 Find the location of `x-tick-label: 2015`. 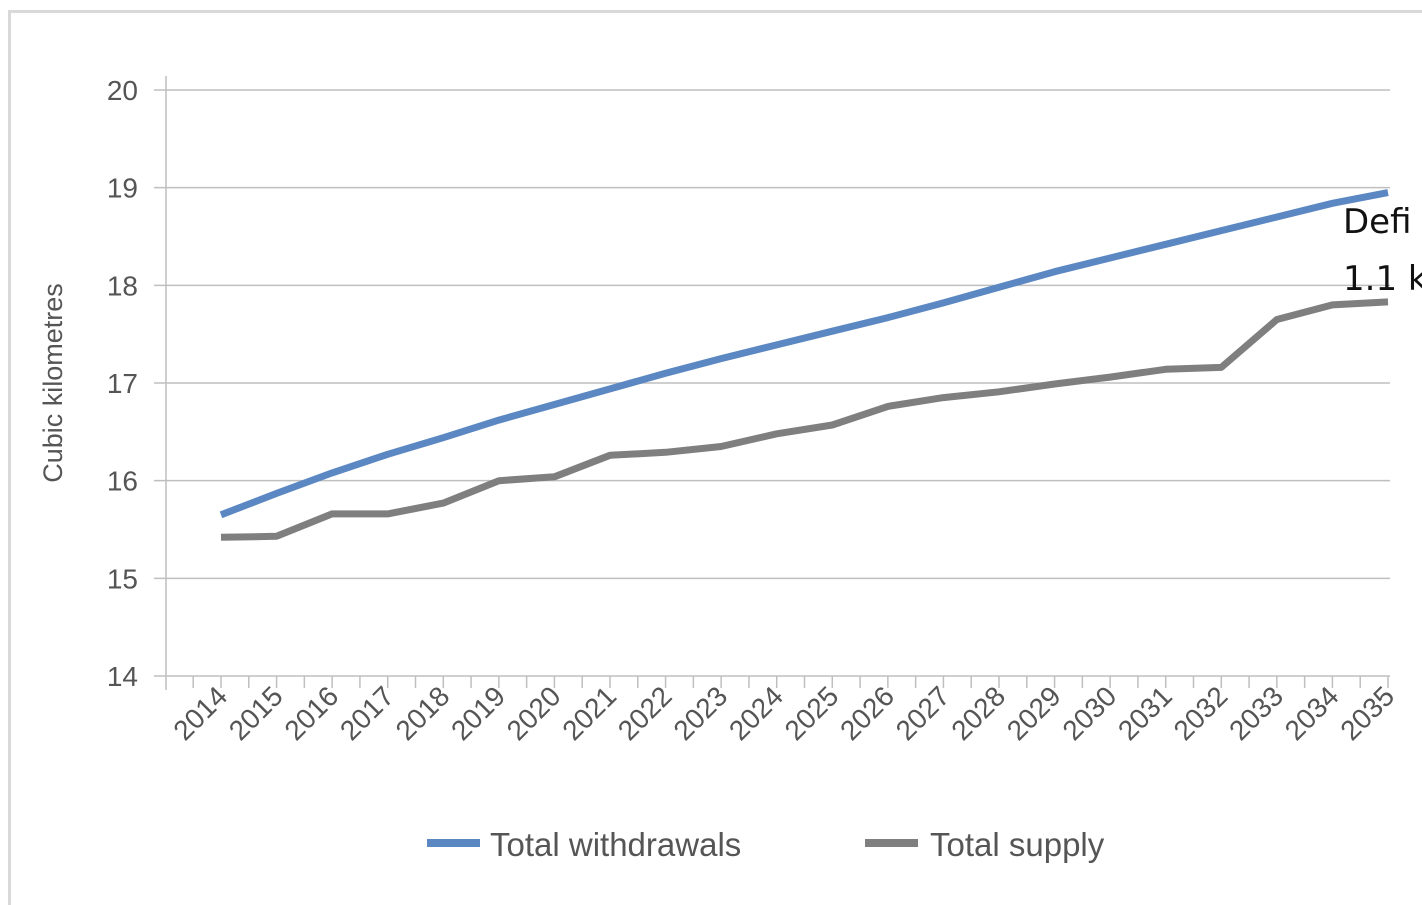

x-tick-label: 2015 is located at coordinates (256, 713).